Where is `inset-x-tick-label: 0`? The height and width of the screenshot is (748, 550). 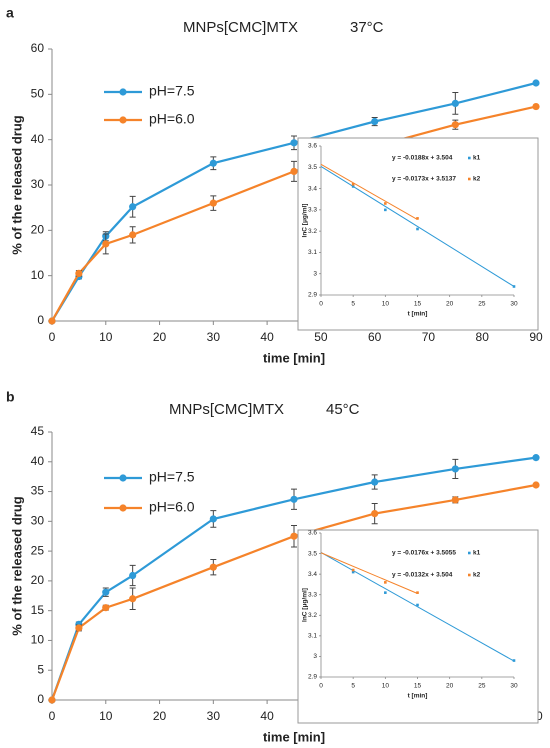
inset-x-tick-label: 0 is located at coordinates (321, 686).